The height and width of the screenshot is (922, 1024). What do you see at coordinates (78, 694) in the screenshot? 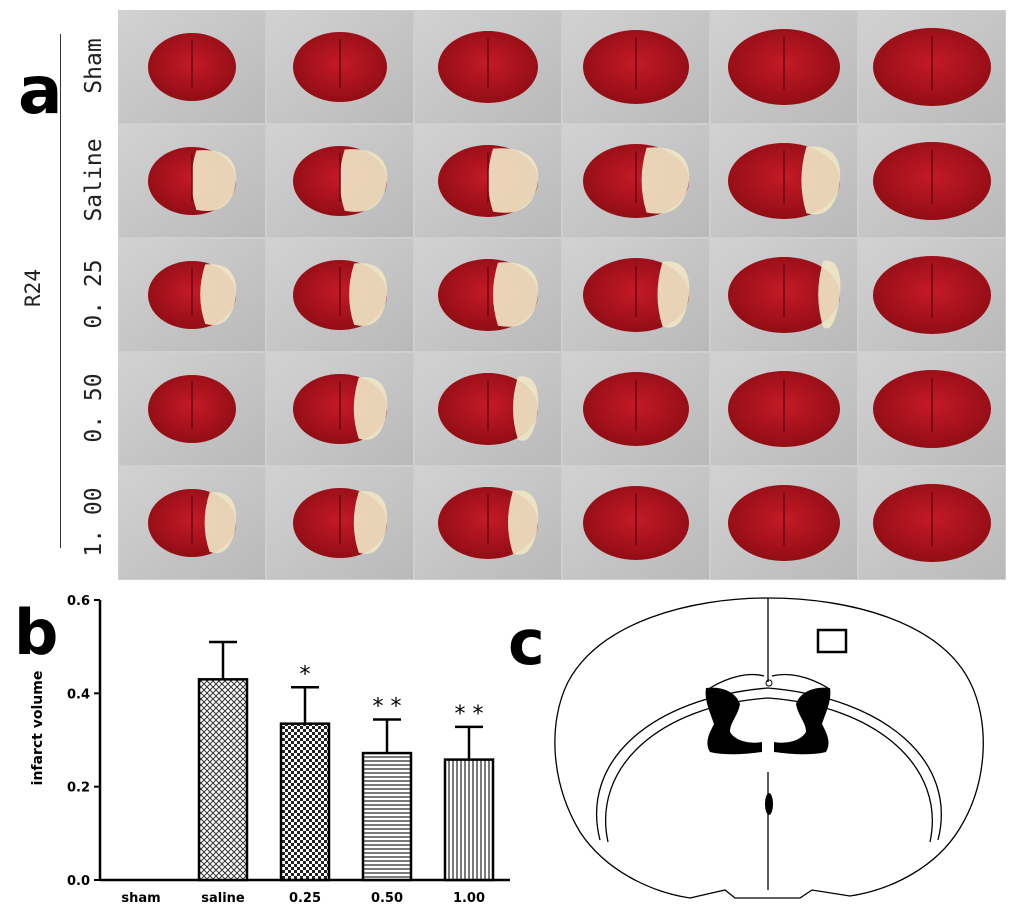
I see `y-tick-label: 0.4` at bounding box center [78, 694].